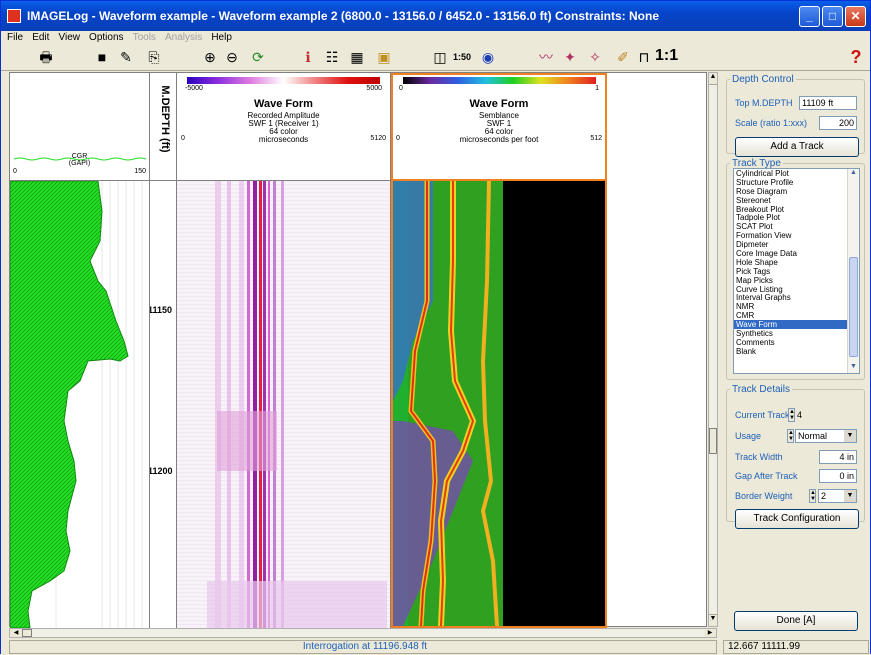  I want to click on wave1-sub1: Recorded Amplitude, so click(283, 115).